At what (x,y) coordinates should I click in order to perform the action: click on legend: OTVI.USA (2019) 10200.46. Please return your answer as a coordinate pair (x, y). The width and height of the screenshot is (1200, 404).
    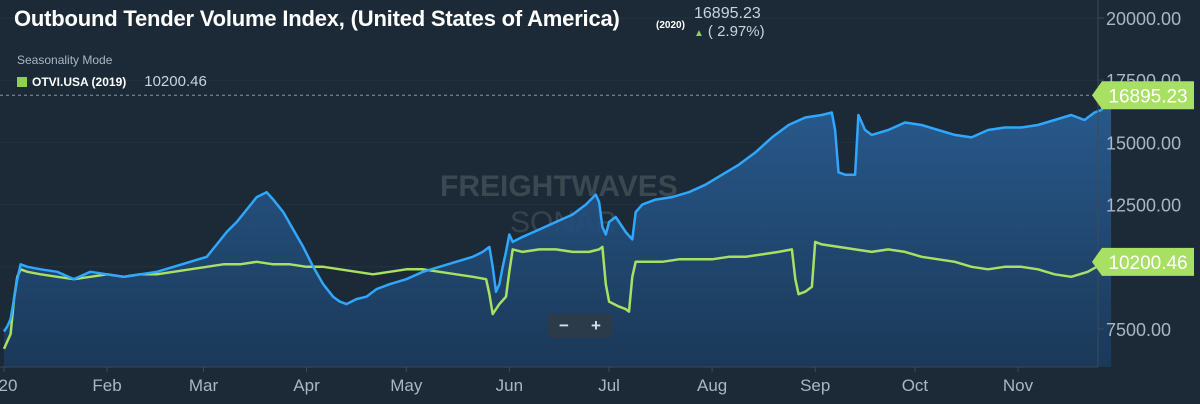
    Looking at the image, I should click on (112, 81).